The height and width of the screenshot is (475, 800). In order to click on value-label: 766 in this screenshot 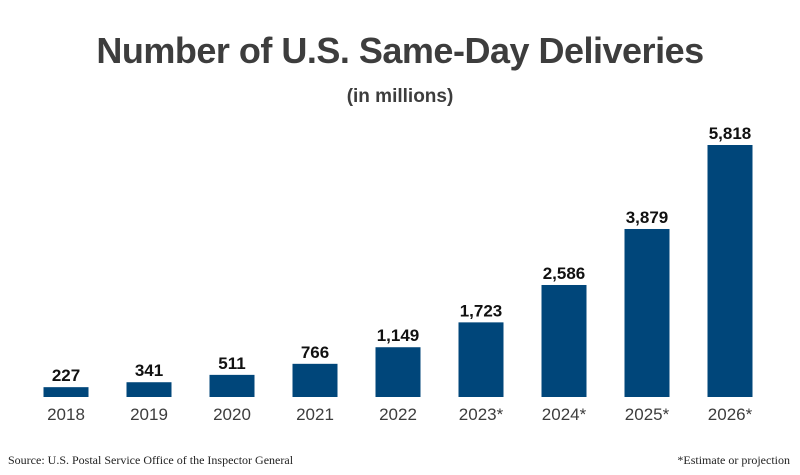, I will do `click(315, 352)`.